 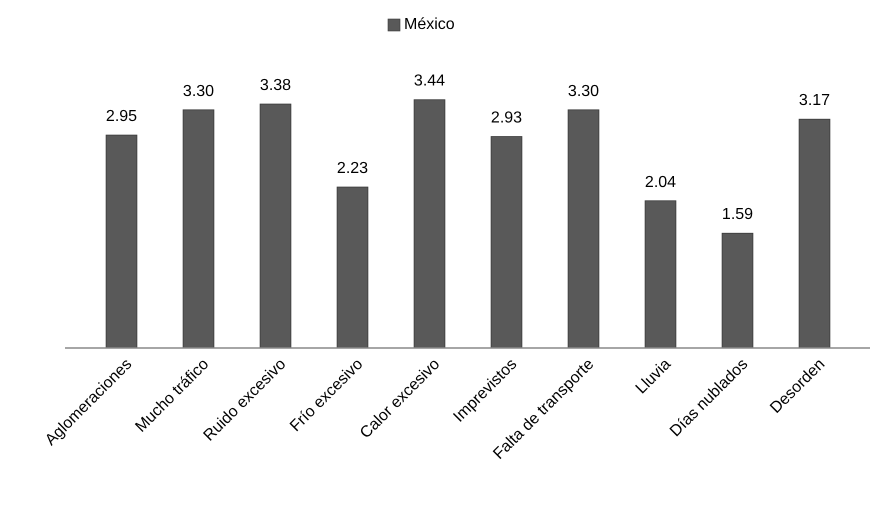 What do you see at coordinates (352, 169) in the screenshot?
I see `data-label: 2.23` at bounding box center [352, 169].